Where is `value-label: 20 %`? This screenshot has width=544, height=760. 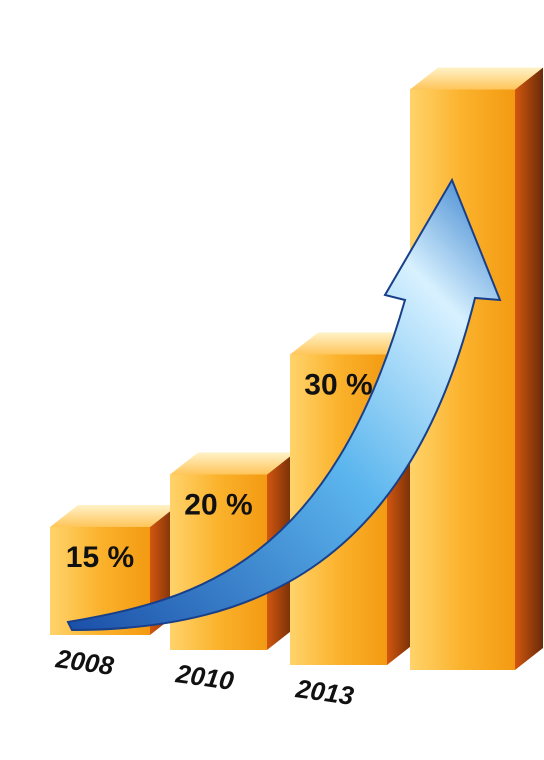
value-label: 20 % is located at coordinates (218, 505).